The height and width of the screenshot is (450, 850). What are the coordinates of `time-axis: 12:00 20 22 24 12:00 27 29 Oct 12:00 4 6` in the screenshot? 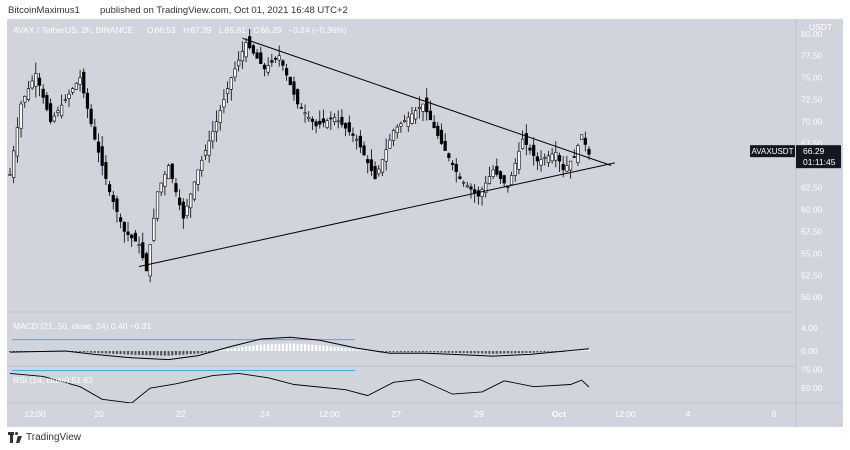 It's located at (400, 414).